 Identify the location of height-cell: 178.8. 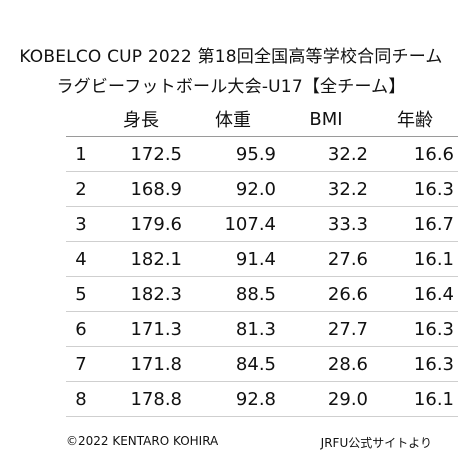
(141, 399).